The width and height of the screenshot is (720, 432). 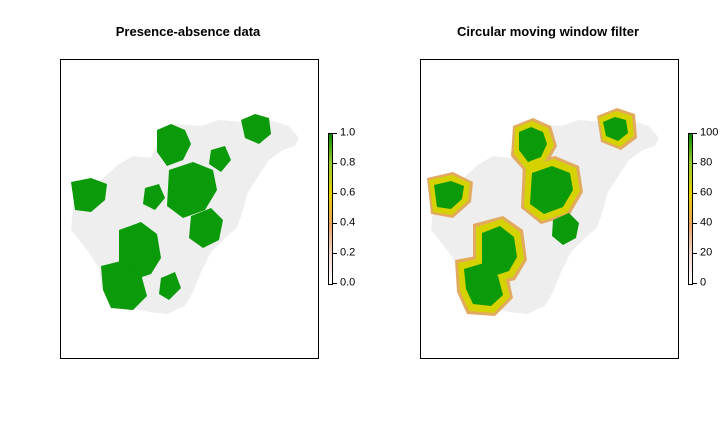 What do you see at coordinates (548, 31) in the screenshot?
I see `panel2-title: Circular moving window filter` at bounding box center [548, 31].